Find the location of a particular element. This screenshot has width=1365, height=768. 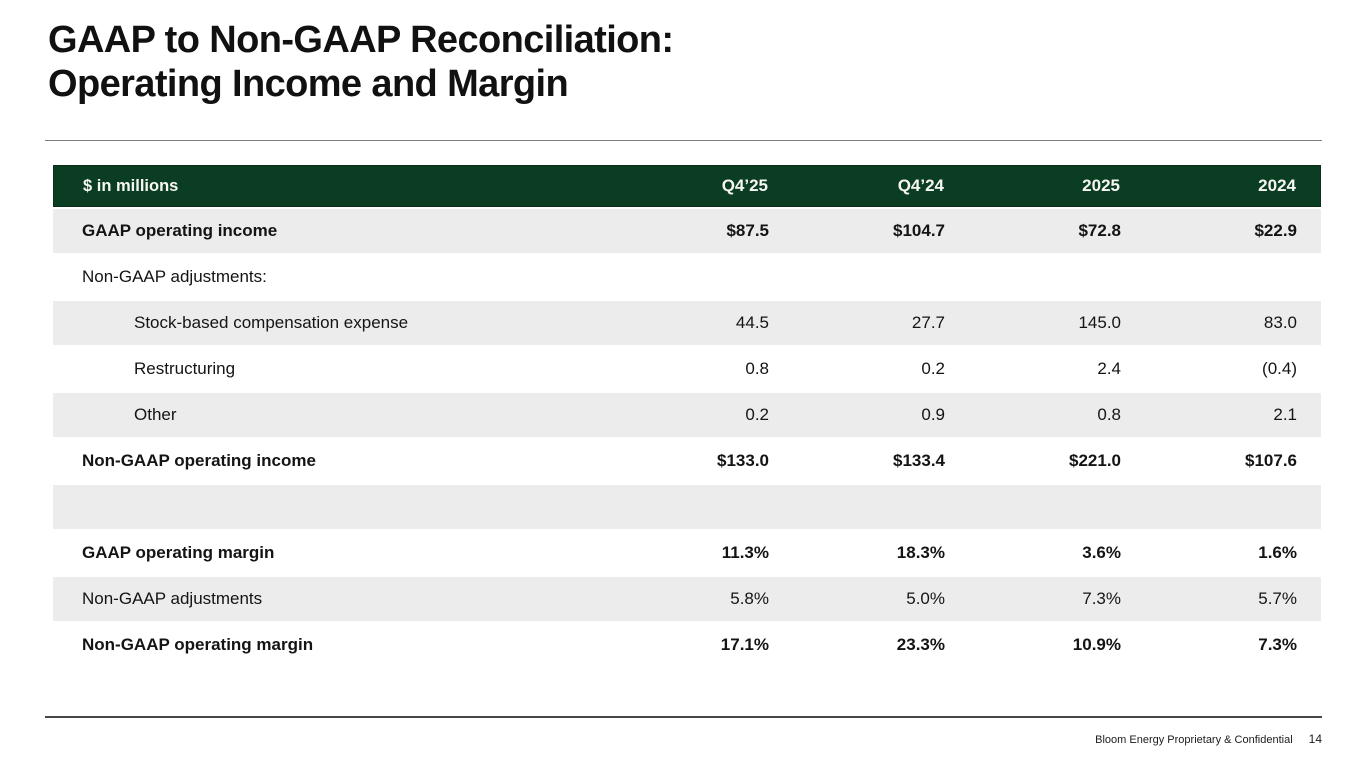

row-value: 0.9 is located at coordinates (933, 414).